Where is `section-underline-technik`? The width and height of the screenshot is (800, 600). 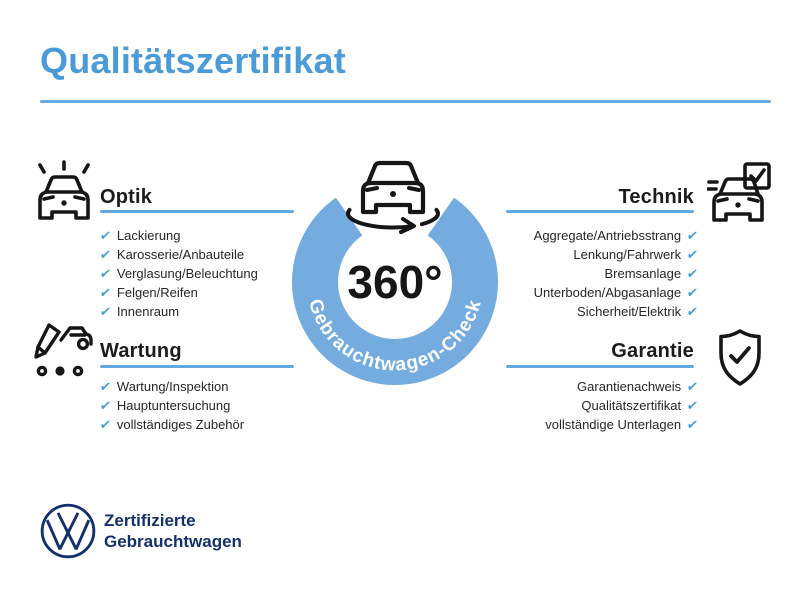
section-underline-technik is located at coordinates (600, 211).